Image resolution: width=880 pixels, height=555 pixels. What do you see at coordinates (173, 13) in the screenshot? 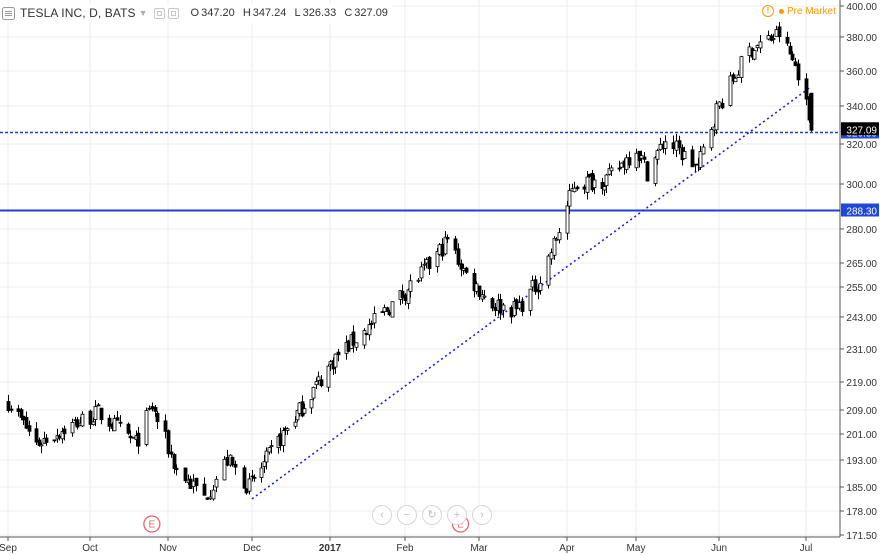
I see `settings-icon` at bounding box center [173, 13].